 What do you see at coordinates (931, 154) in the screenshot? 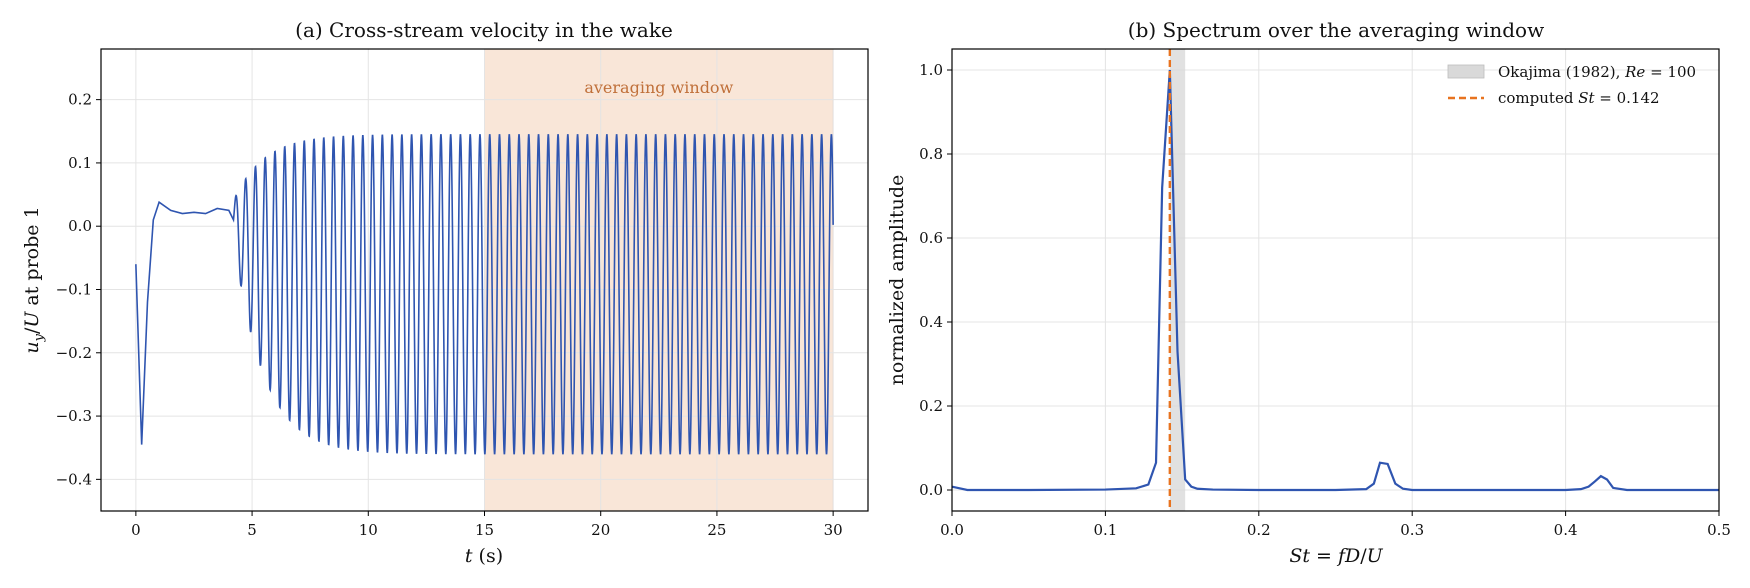
I see `panel-b-y-tick-label: 0.8` at bounding box center [931, 154].